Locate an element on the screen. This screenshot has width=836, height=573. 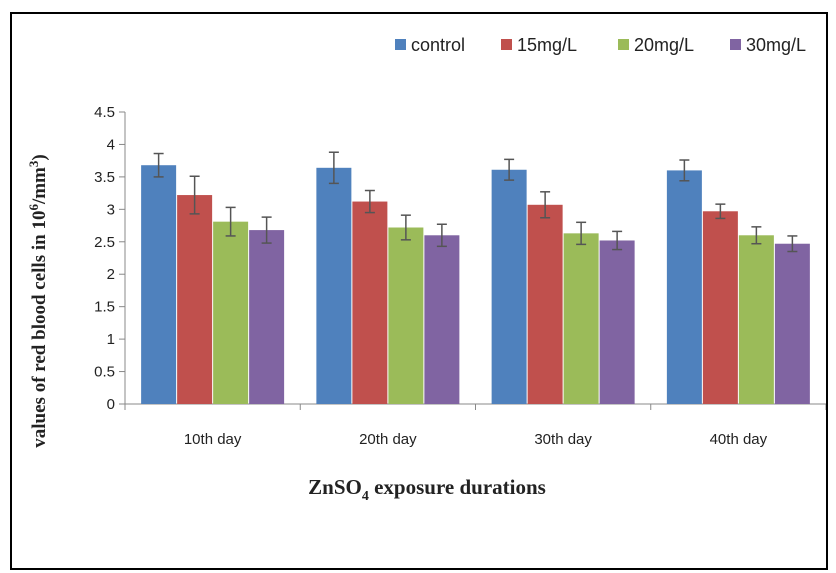
legend-label: 30mg/L is located at coordinates (776, 45).